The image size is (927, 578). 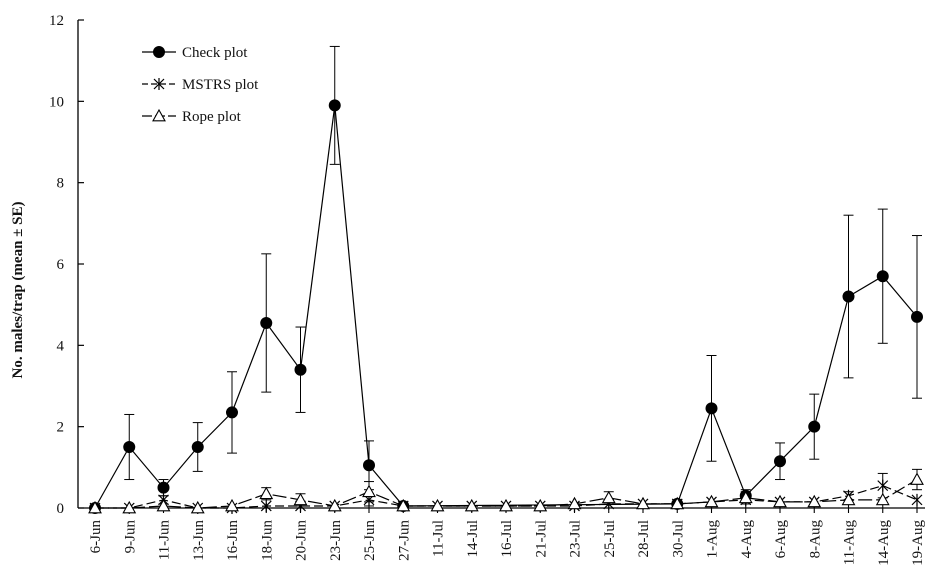 I want to click on x-tick-label: 14-Aug, so click(x=884, y=543).